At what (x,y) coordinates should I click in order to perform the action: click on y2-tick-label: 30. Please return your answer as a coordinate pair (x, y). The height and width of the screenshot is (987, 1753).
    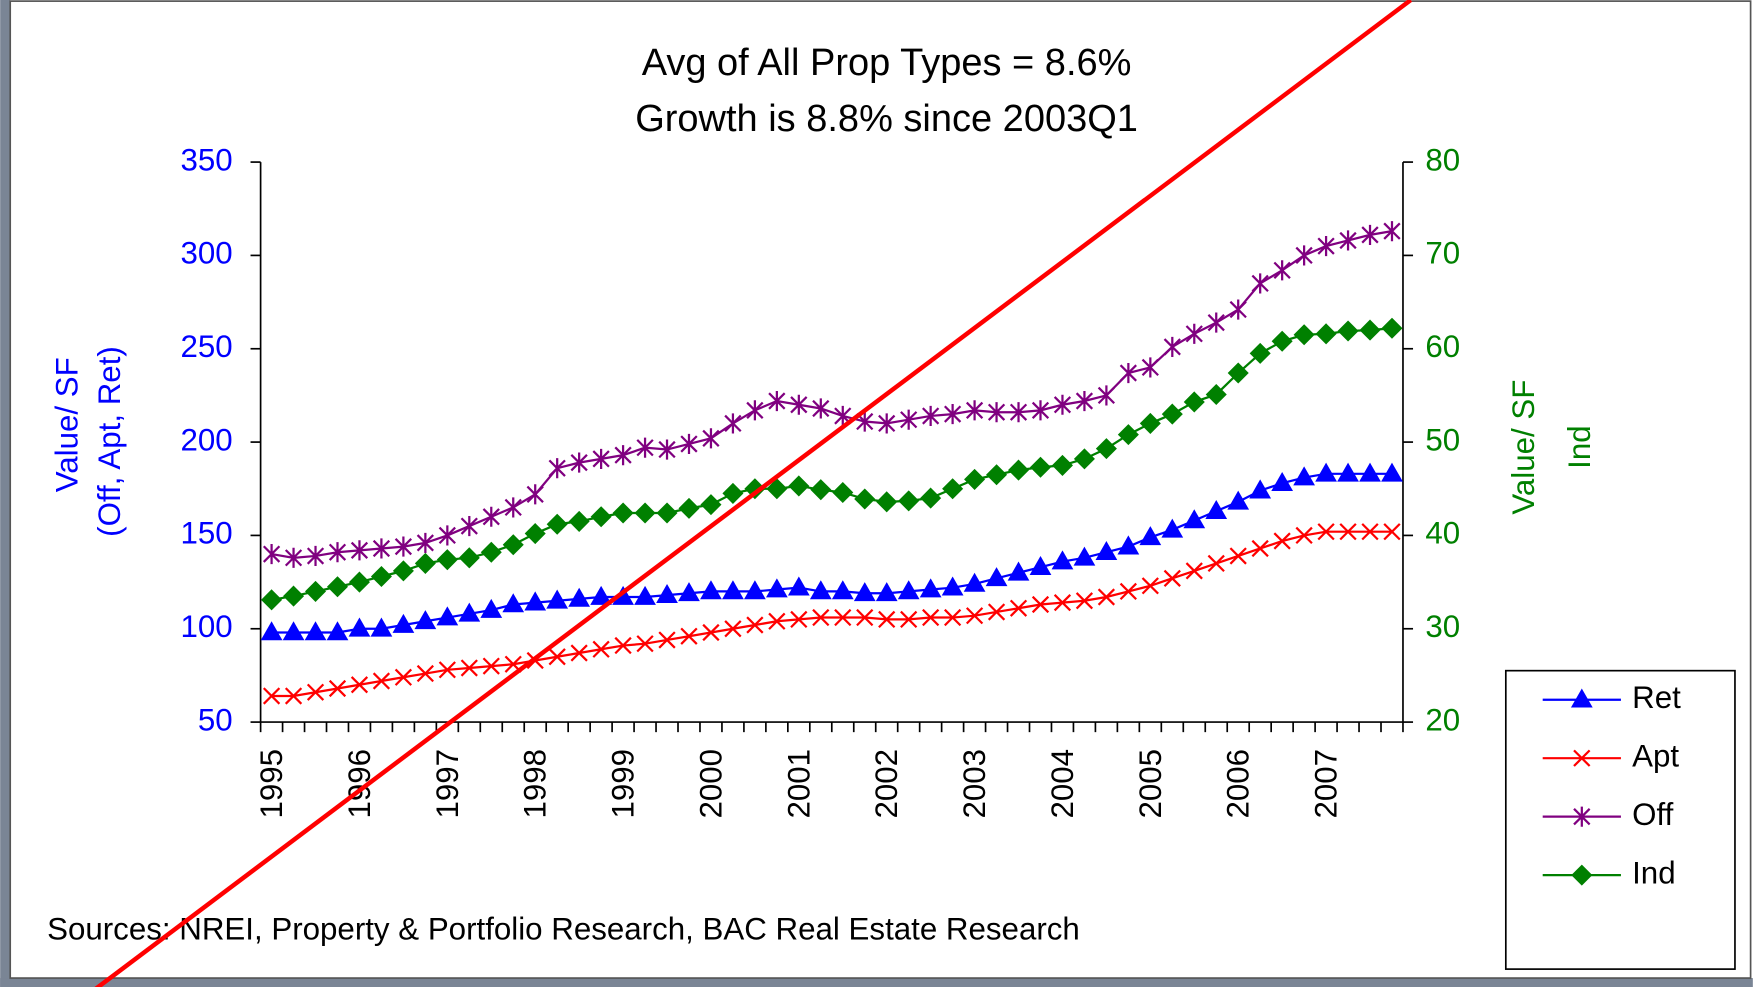
    Looking at the image, I should click on (1442, 626).